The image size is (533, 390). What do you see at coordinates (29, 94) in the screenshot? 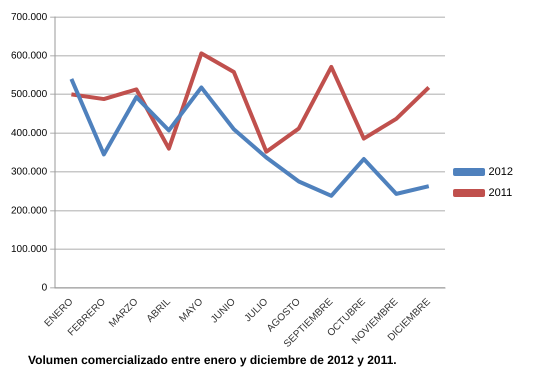
I see `y-tick-label: 500.000` at bounding box center [29, 94].